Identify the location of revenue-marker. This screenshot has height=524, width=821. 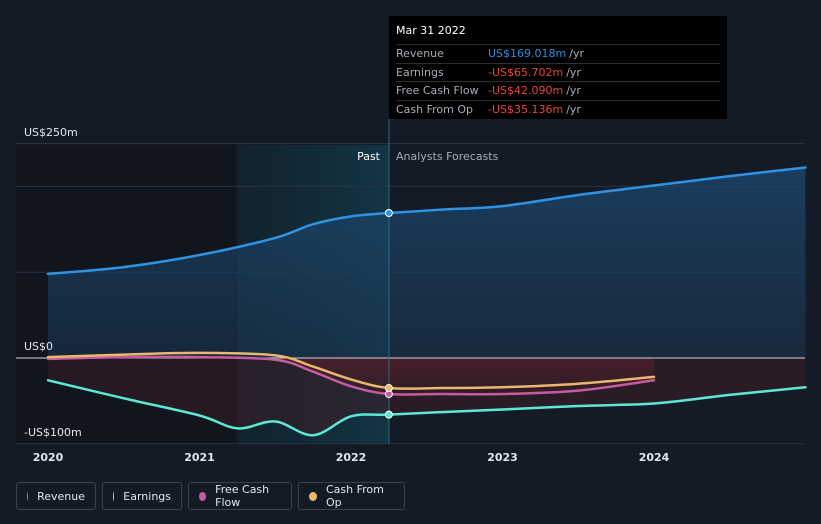
(388, 212).